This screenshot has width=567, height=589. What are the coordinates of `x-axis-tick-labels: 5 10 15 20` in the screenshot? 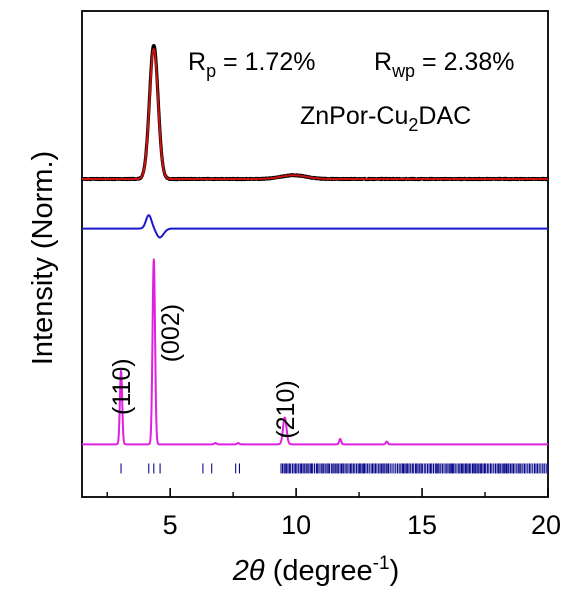 It's located at (362, 525).